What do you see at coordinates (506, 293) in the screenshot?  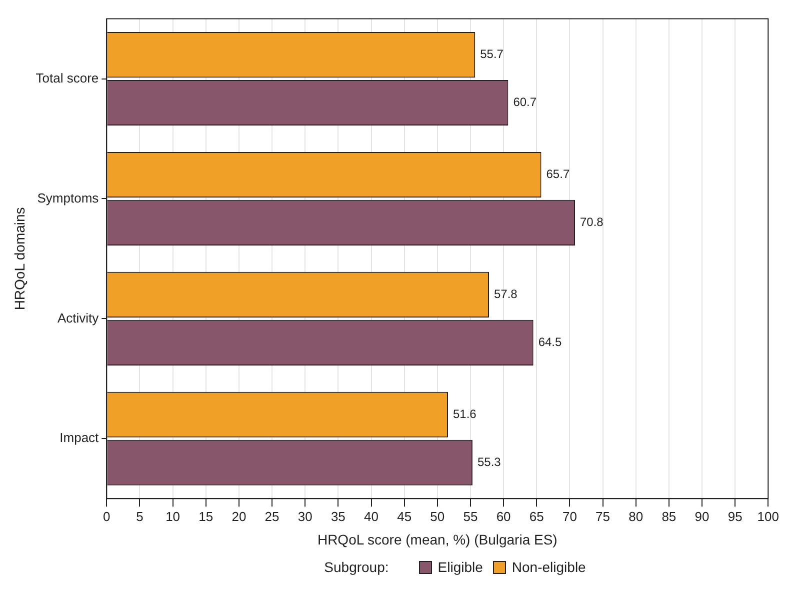 I see `data-label: 57.8` at bounding box center [506, 293].